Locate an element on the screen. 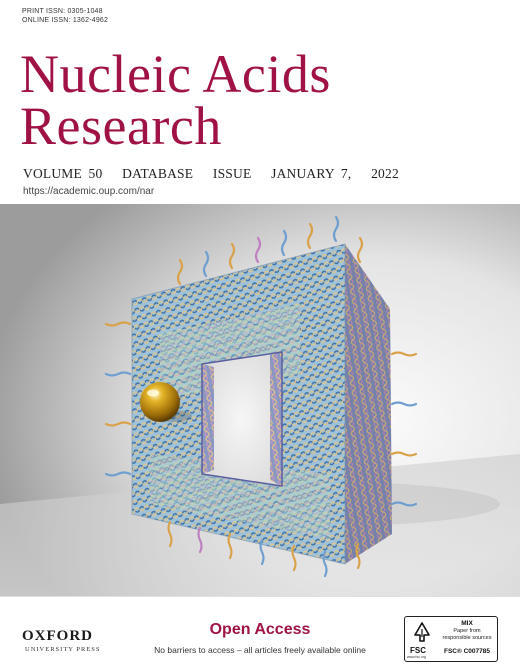  gold-nanoparticle is located at coordinates (160, 402).